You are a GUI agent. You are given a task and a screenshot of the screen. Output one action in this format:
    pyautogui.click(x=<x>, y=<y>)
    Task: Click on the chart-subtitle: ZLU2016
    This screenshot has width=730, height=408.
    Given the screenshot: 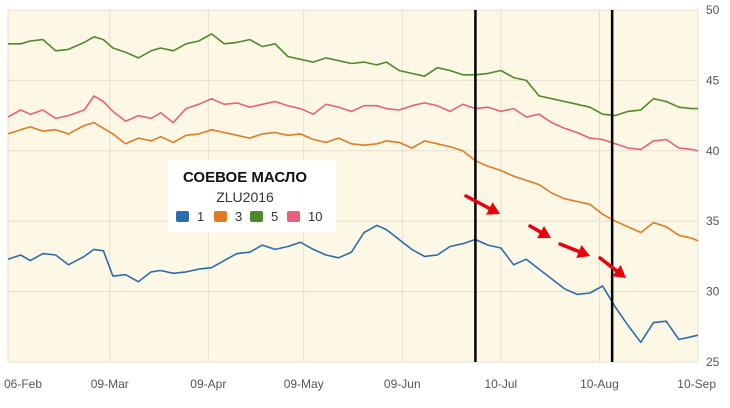 What is the action you would take?
    pyautogui.click(x=245, y=197)
    